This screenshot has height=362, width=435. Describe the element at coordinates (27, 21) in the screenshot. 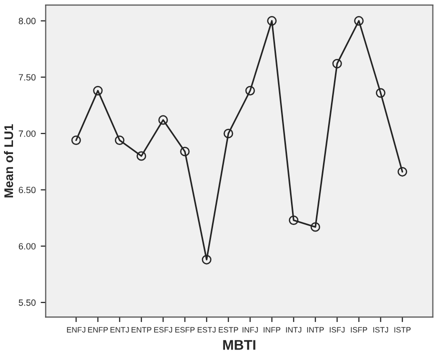

I see `y-tick-label: 8.00` at that location.